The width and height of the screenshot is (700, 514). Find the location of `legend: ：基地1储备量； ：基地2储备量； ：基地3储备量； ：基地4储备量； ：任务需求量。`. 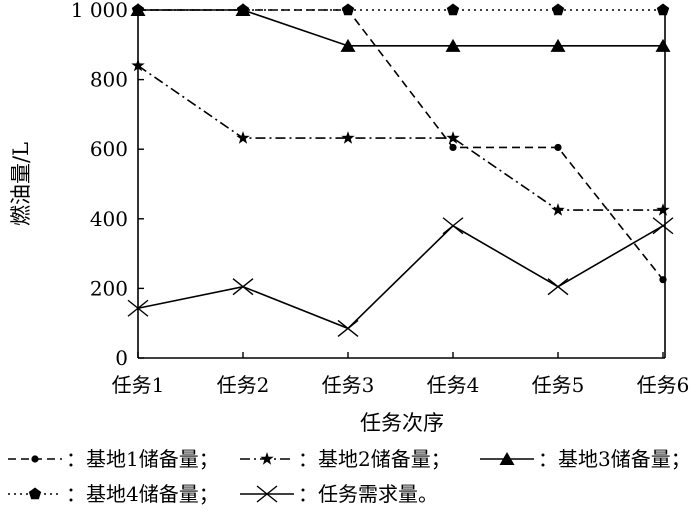

legend: ：基地1储备量； ：基地2储备量； ：基地3储备量； ：基地4储备量； ：任务需求量。 is located at coordinates (349, 476).